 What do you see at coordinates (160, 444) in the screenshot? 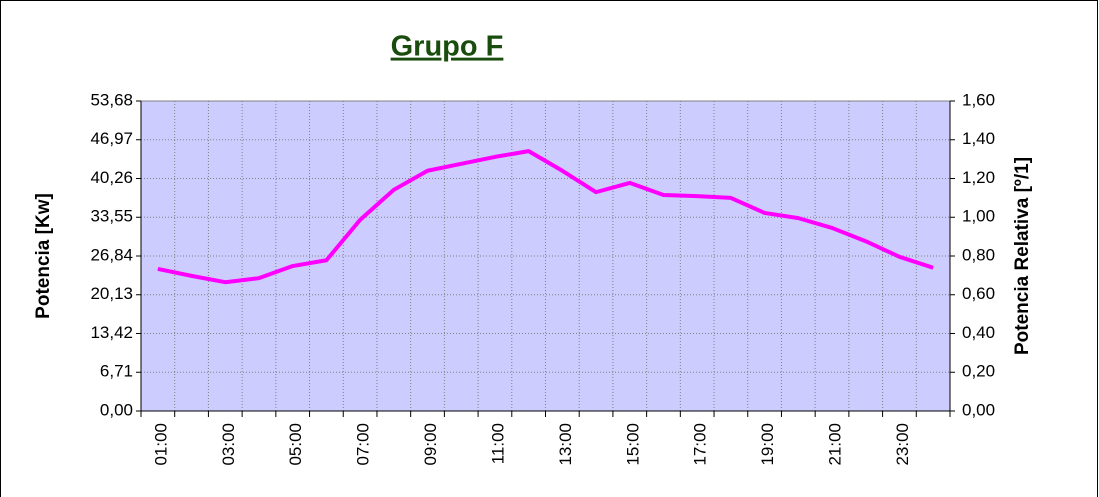
I see `x-tick-label: 01:00` at bounding box center [160, 444].